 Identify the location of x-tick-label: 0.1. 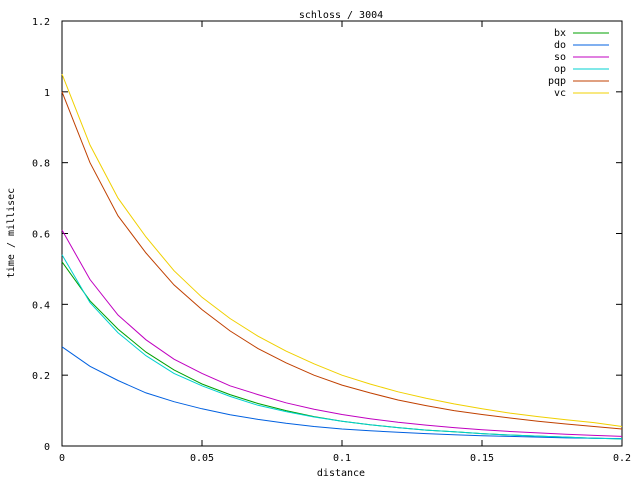
(342, 458).